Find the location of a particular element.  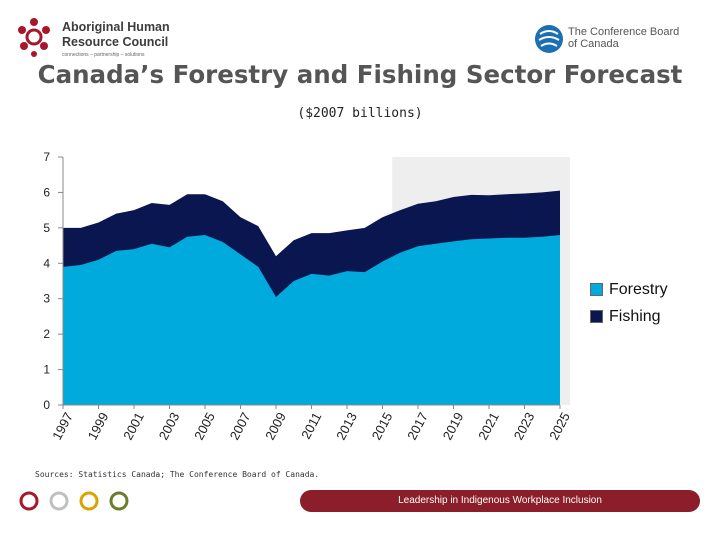

x-tick-label: 2005 is located at coordinates (204, 426).